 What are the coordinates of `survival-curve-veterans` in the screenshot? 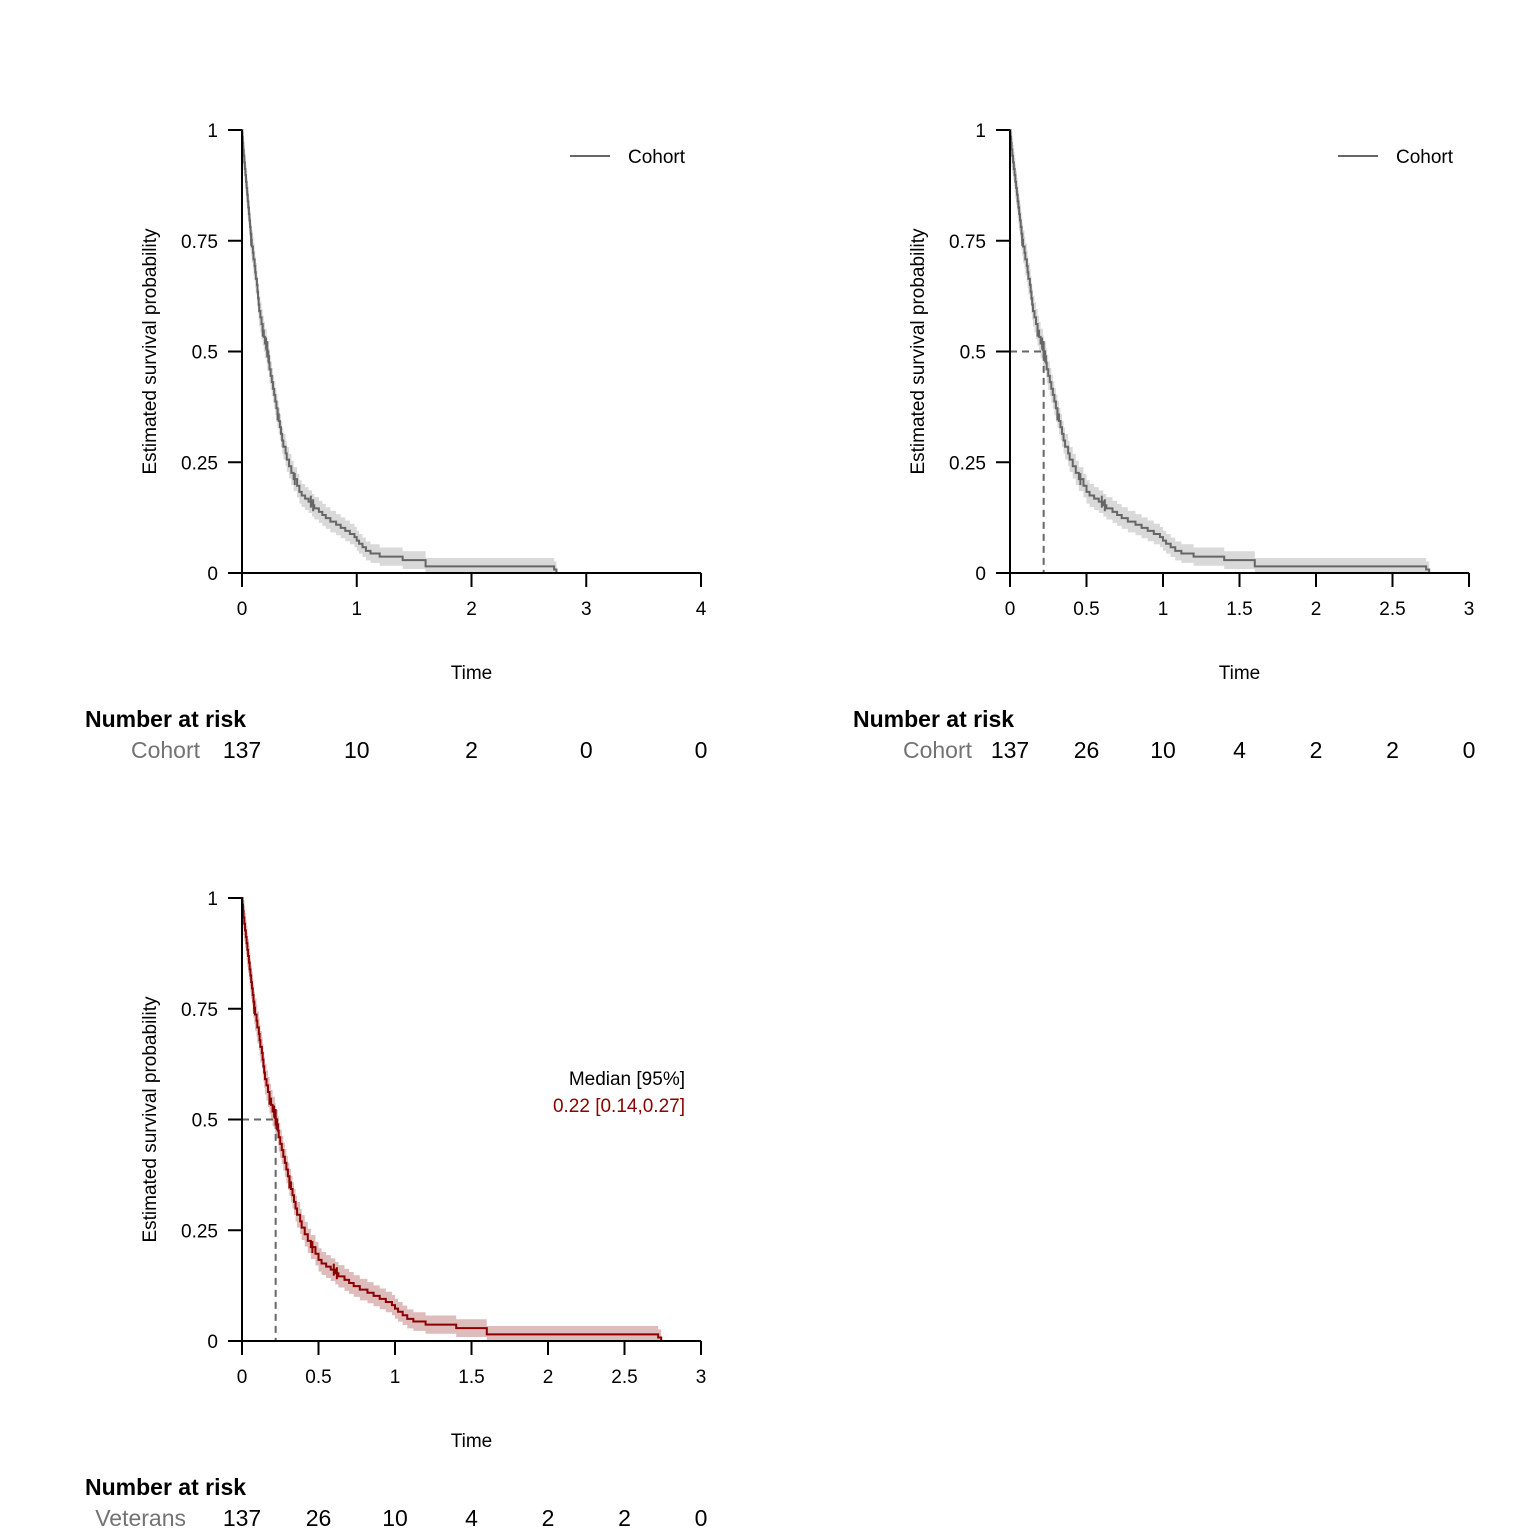 It's located at (452, 1119).